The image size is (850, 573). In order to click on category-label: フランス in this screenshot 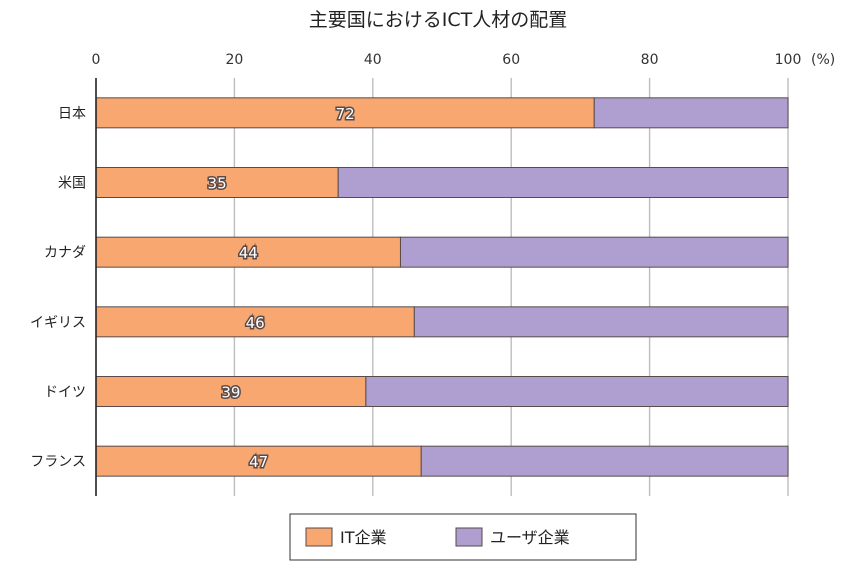, I will do `click(58, 462)`.